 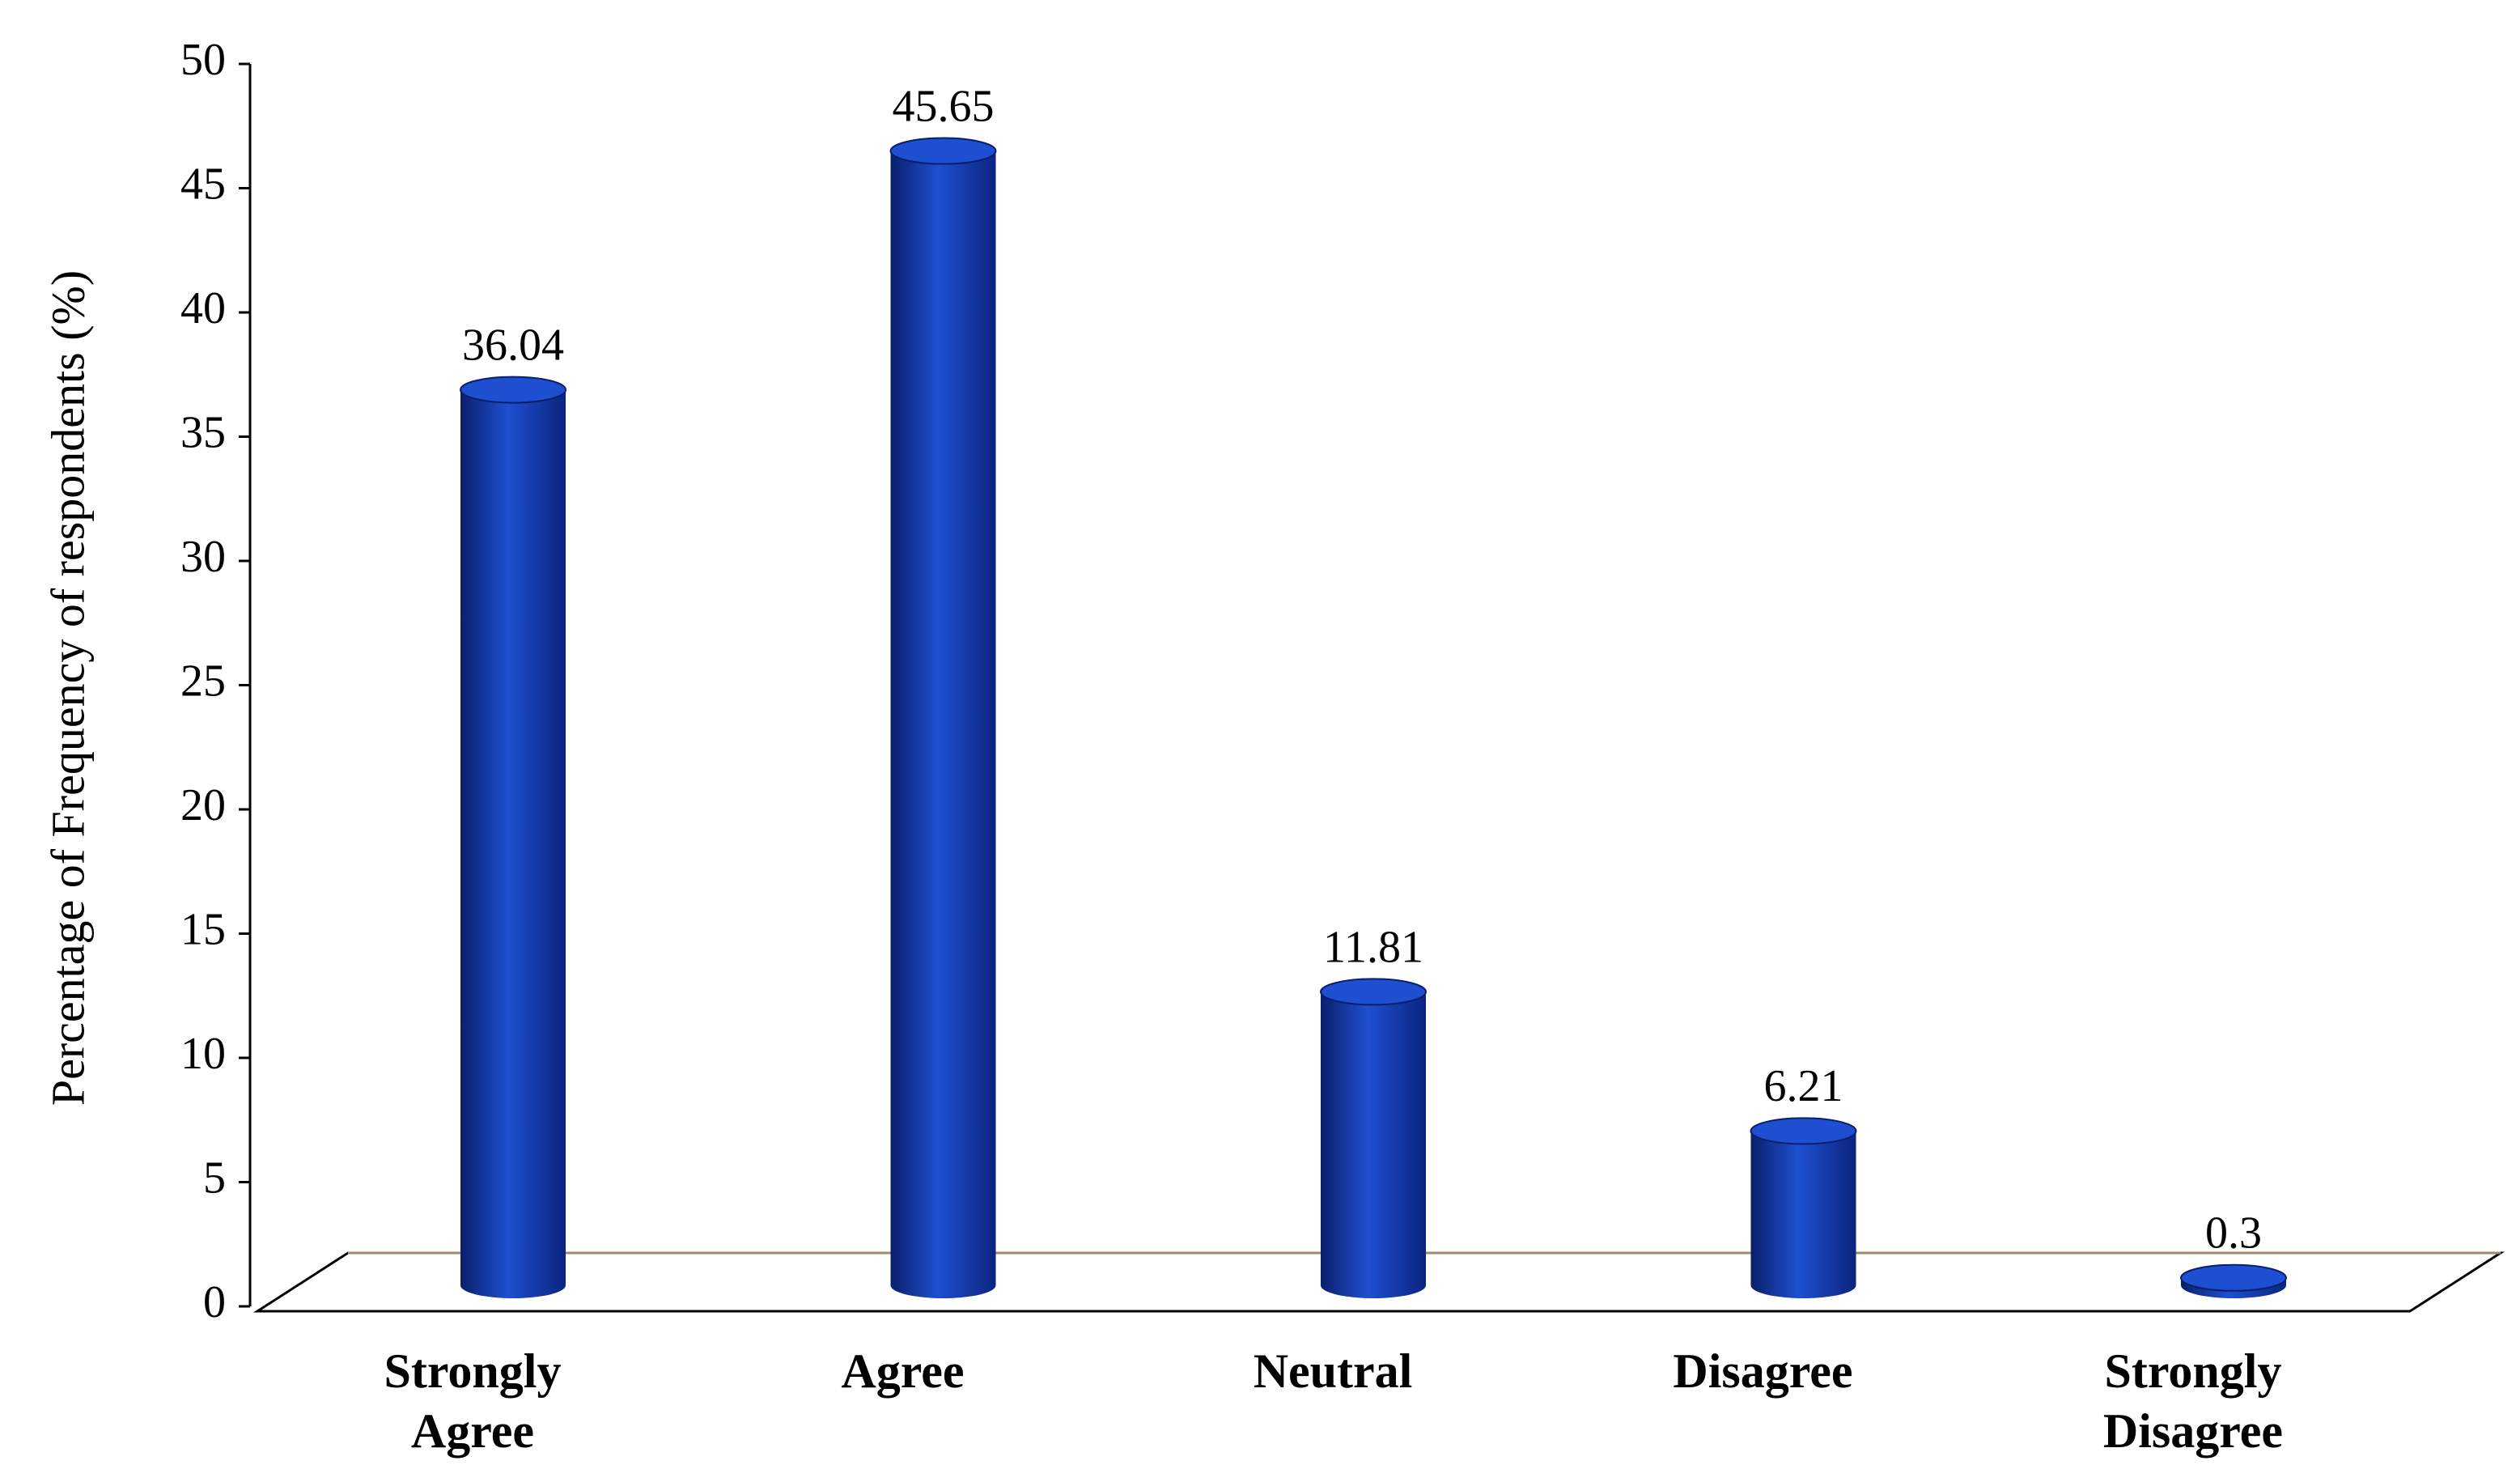 I want to click on y-tick-label: 25, so click(x=203, y=681).